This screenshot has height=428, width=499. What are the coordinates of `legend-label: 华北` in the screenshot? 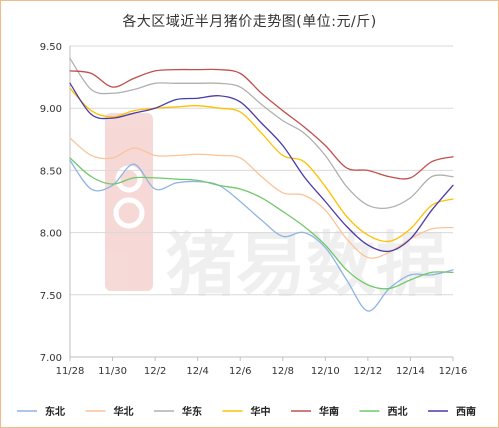 It's located at (124, 411).